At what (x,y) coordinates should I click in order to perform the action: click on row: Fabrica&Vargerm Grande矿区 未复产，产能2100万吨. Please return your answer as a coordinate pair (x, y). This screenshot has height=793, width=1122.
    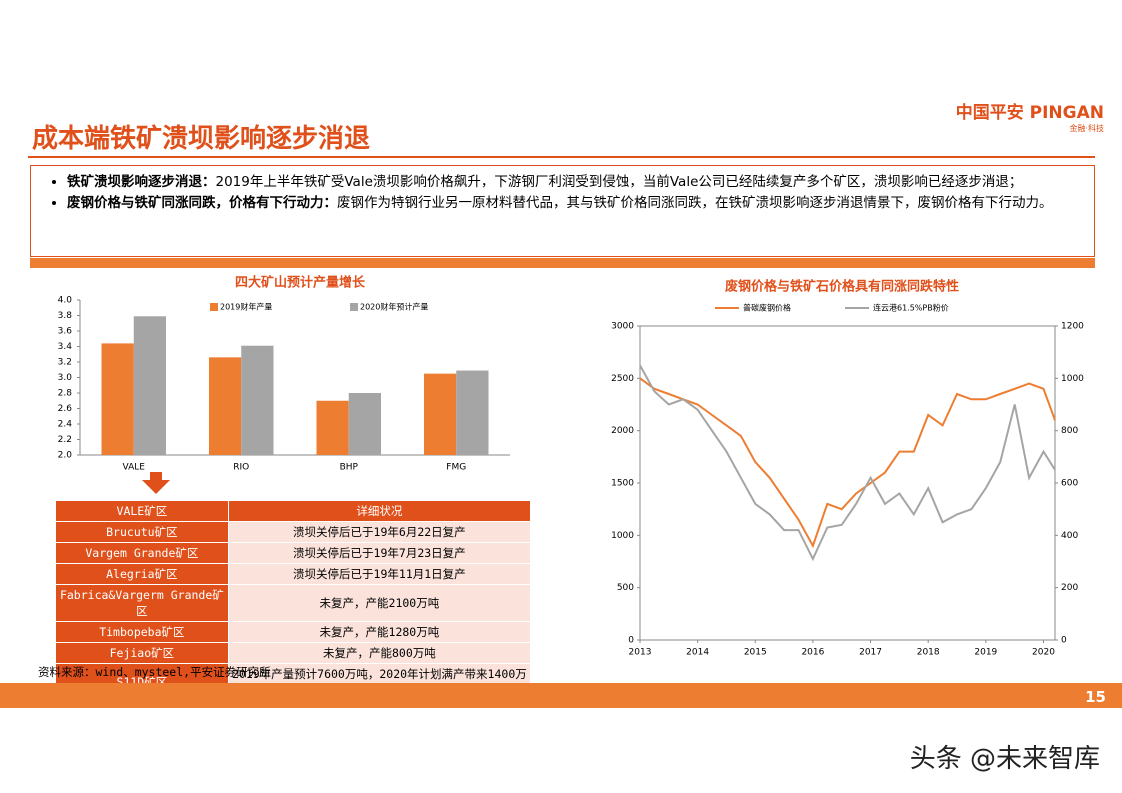
    Looking at the image, I should click on (293, 603).